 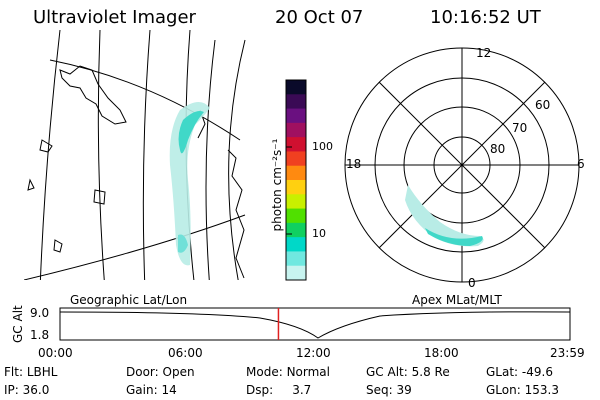 I want to click on status-ip: IP: 36.0, so click(x=27, y=390).